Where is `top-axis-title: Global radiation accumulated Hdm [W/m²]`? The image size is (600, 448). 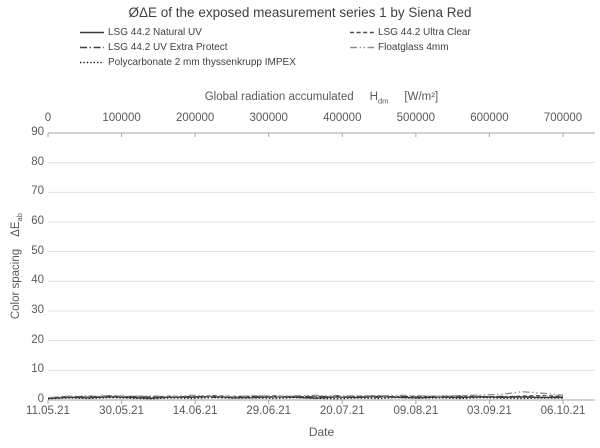 top-axis-title: Global radiation accumulated Hdm [W/m²] is located at coordinates (321, 98).